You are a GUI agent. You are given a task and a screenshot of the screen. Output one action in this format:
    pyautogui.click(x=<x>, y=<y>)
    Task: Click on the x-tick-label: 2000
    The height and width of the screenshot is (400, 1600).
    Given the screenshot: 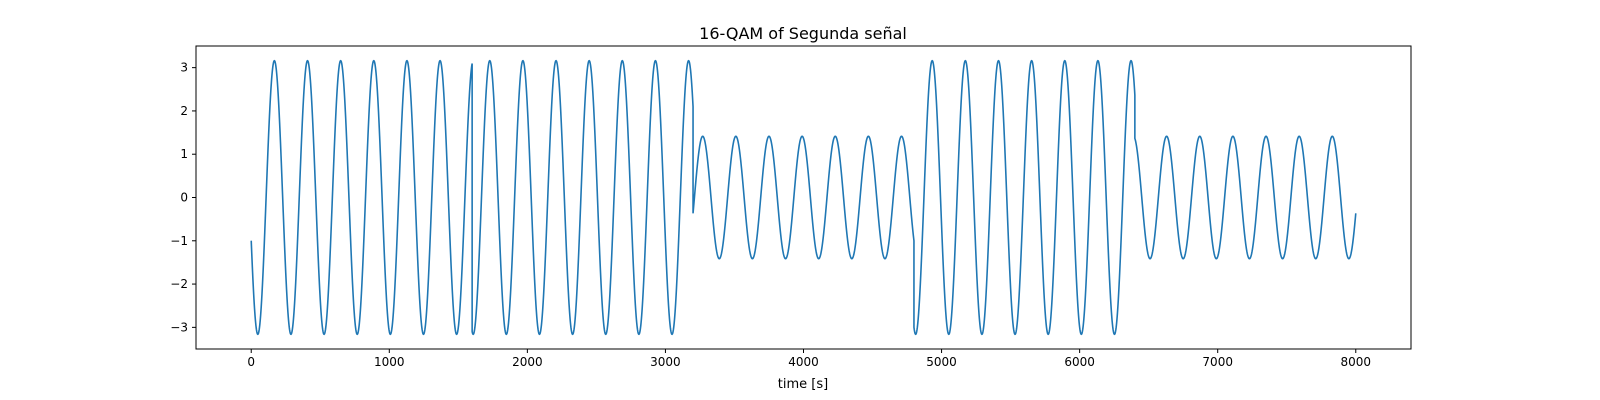 What is the action you would take?
    pyautogui.click(x=527, y=362)
    